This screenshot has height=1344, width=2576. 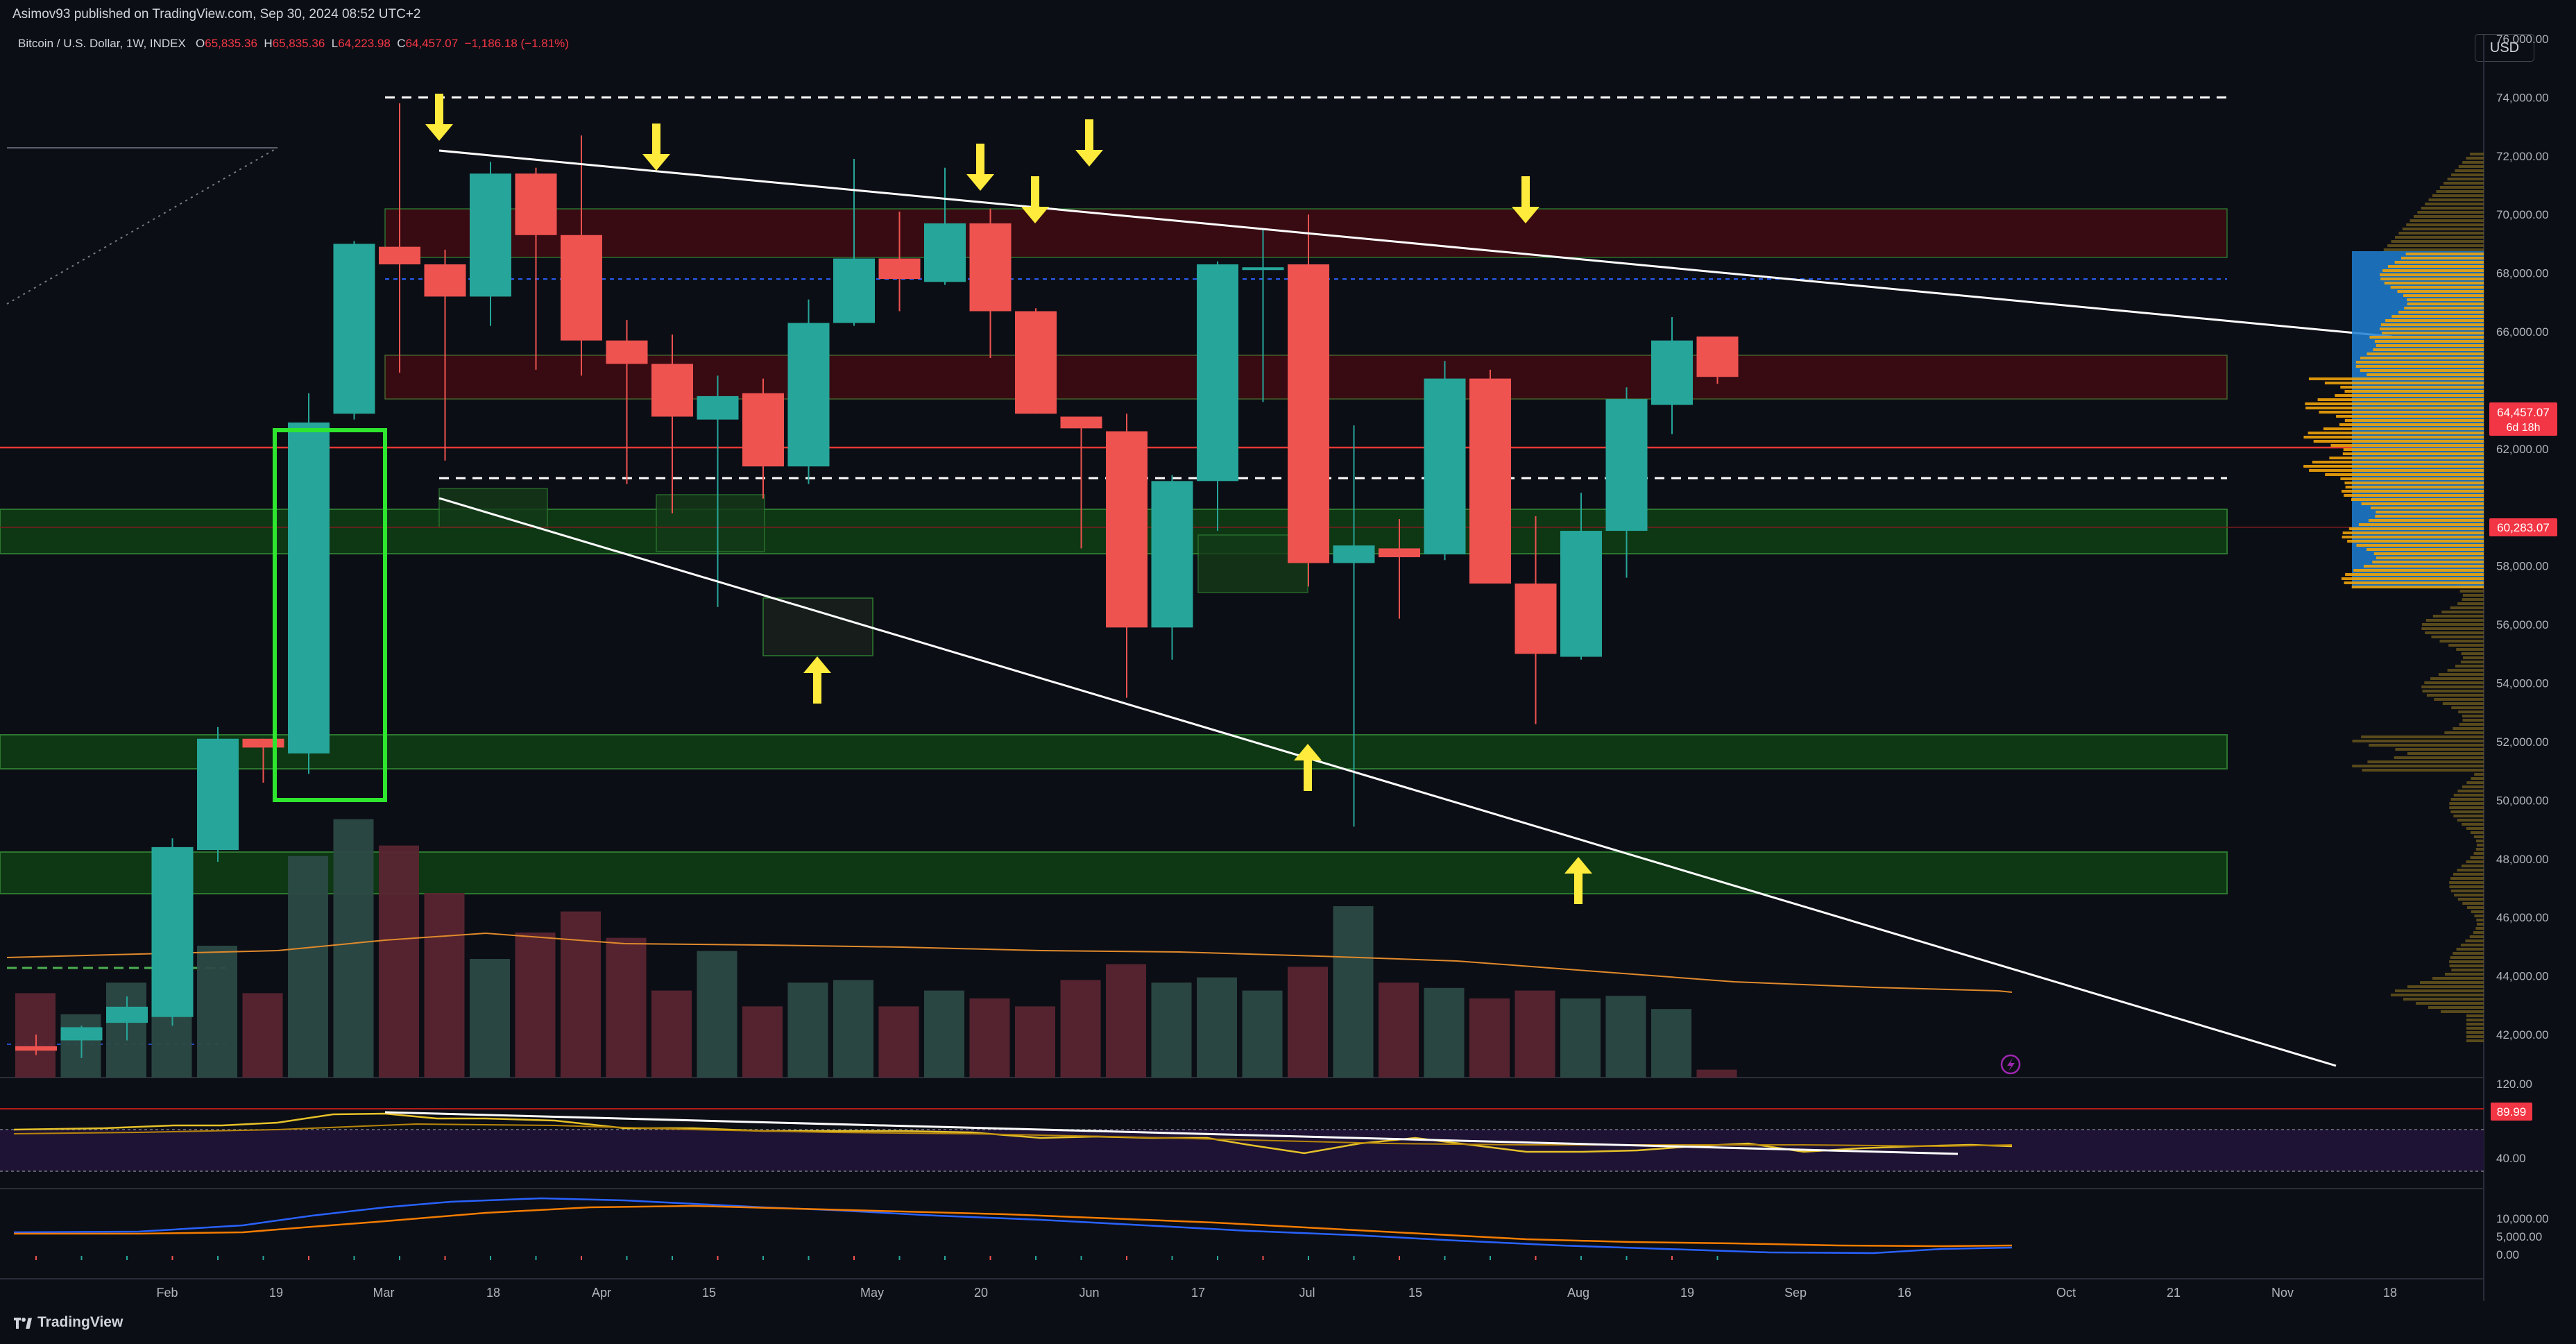 What do you see at coordinates (167, 1293) in the screenshot?
I see `time-tick-label: Feb` at bounding box center [167, 1293].